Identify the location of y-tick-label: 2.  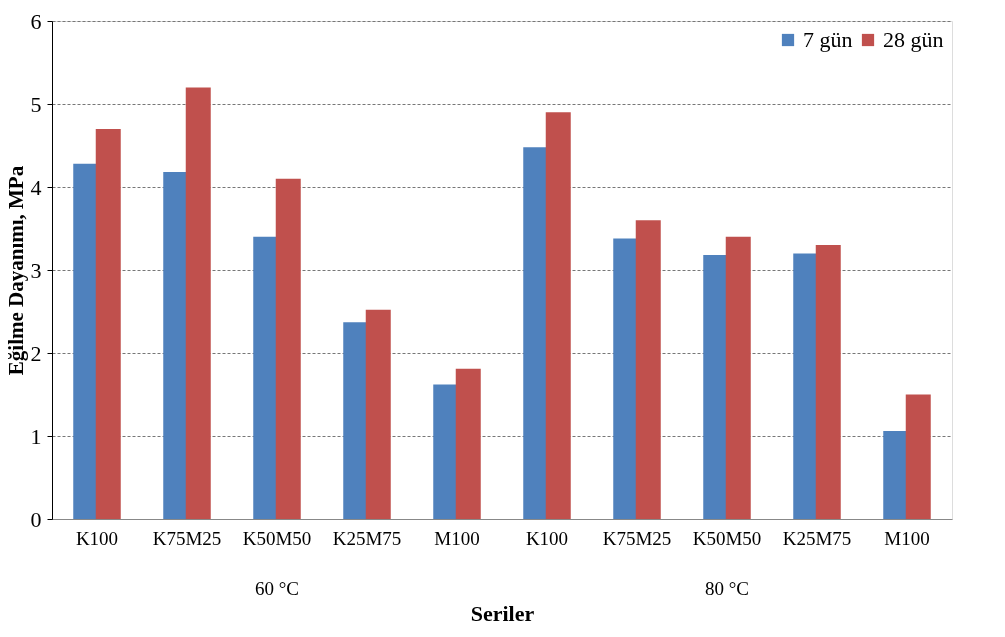
(36, 353).